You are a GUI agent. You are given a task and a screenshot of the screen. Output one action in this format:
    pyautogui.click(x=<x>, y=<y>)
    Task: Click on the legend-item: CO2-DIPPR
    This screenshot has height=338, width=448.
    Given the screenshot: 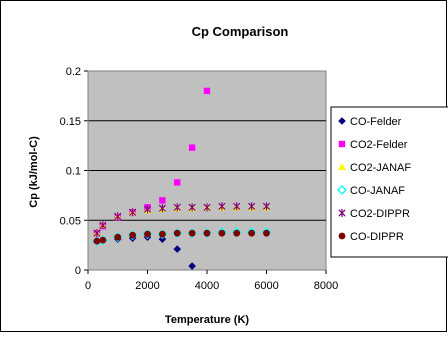 What is the action you would take?
    pyautogui.click(x=374, y=214)
    